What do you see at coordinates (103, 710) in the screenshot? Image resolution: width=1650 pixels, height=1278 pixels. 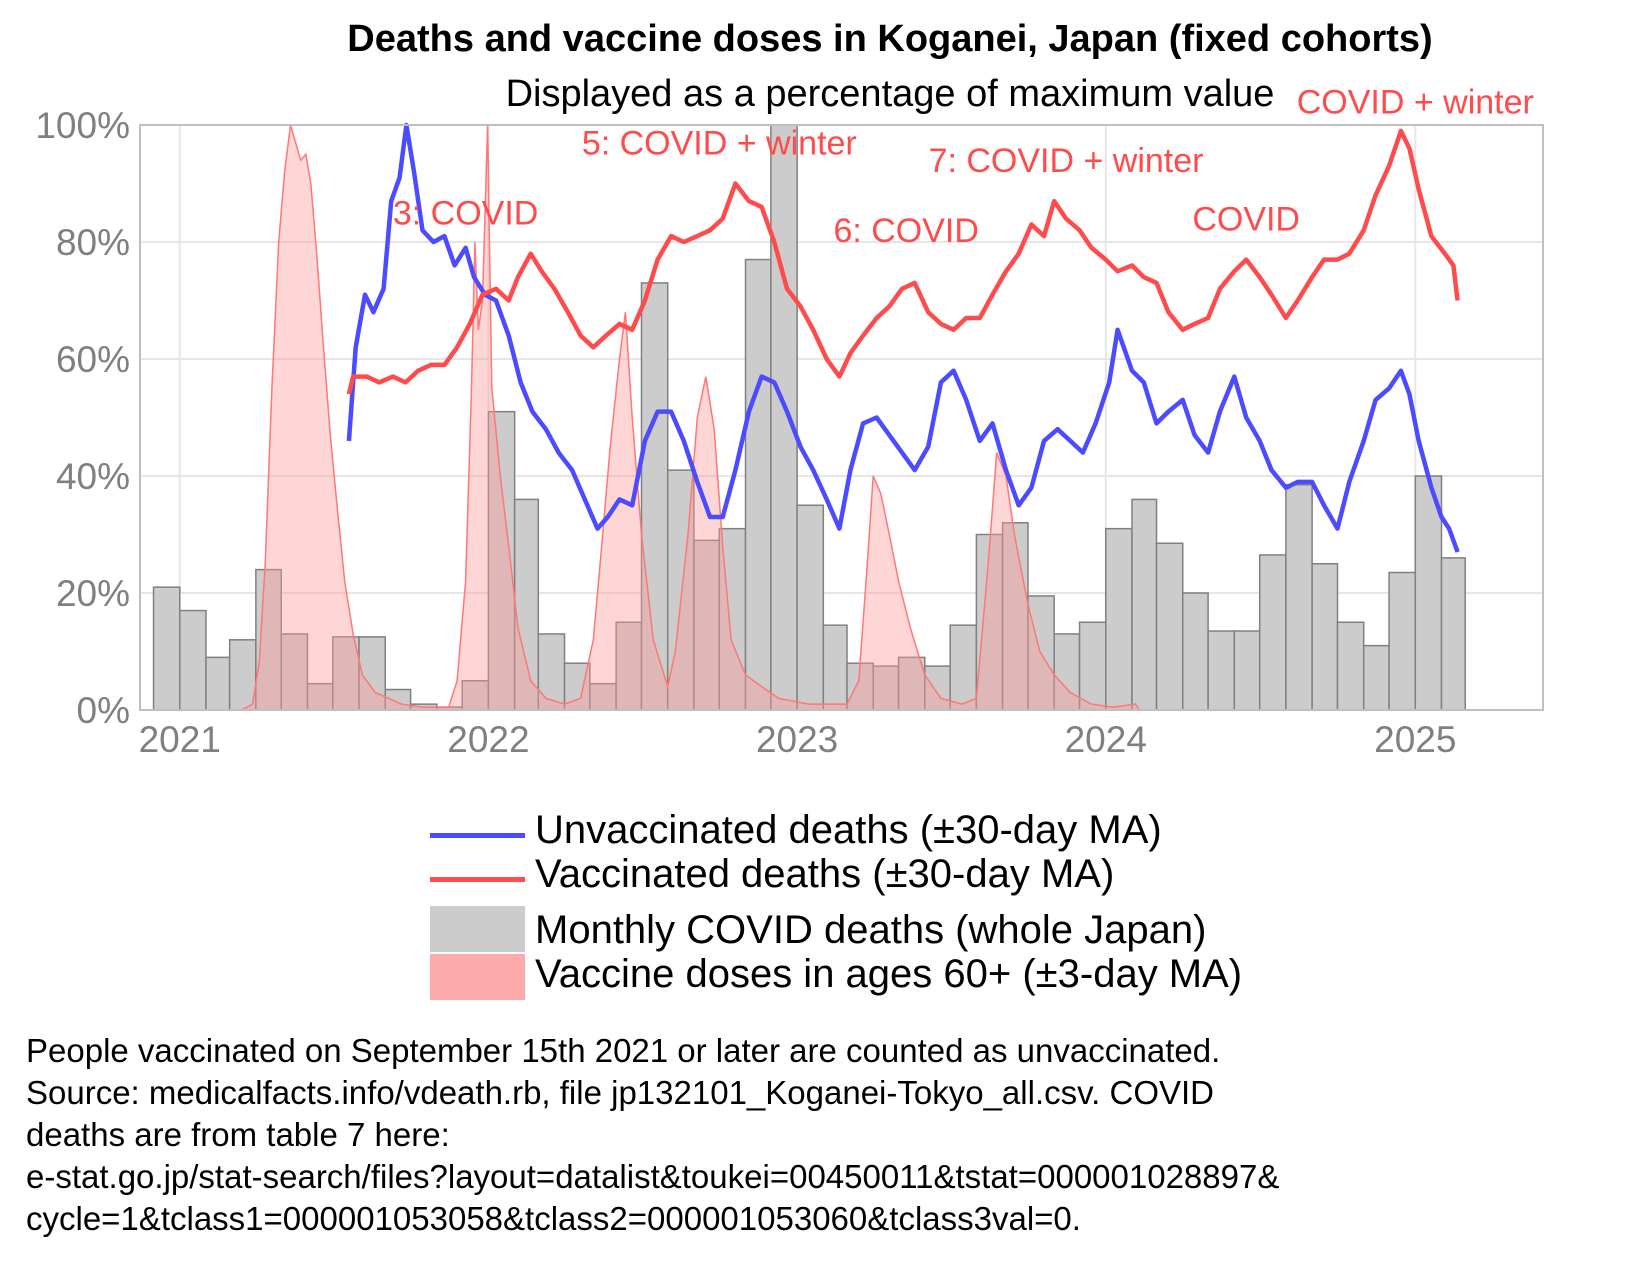 I see `y-tick-label: 0%` at bounding box center [103, 710].